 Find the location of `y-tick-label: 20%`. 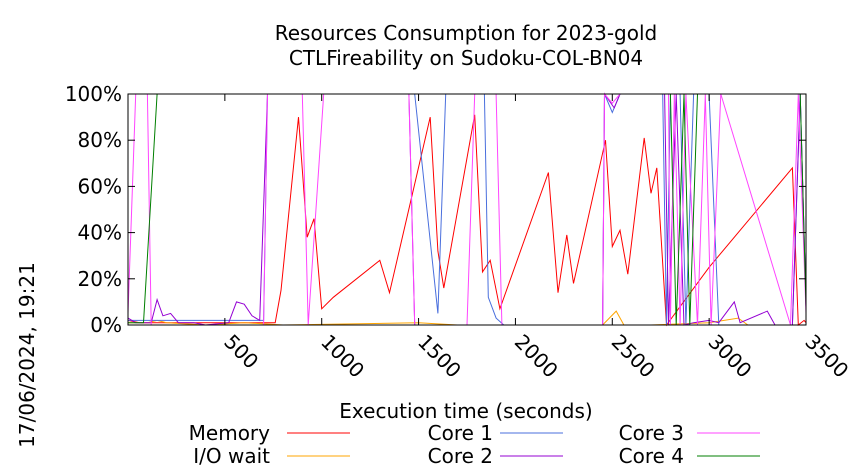

y-tick-label: 20% is located at coordinates (100, 279).